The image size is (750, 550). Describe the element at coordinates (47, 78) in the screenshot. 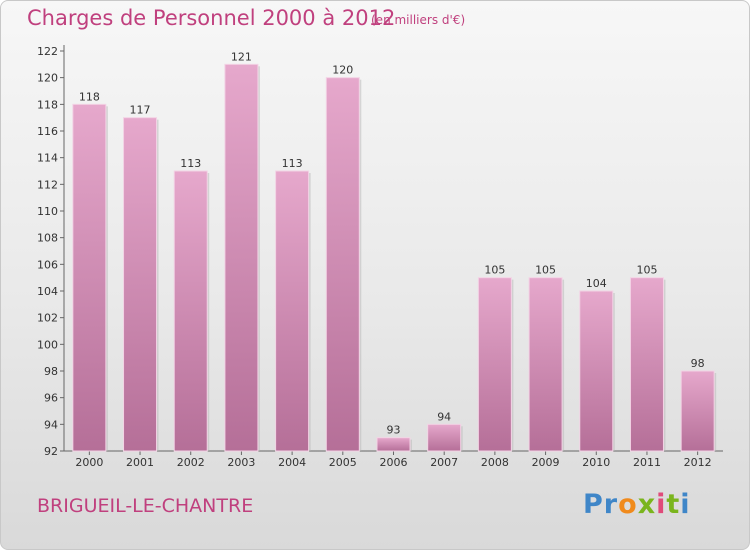

I see `y-tick-label: 120` at that location.